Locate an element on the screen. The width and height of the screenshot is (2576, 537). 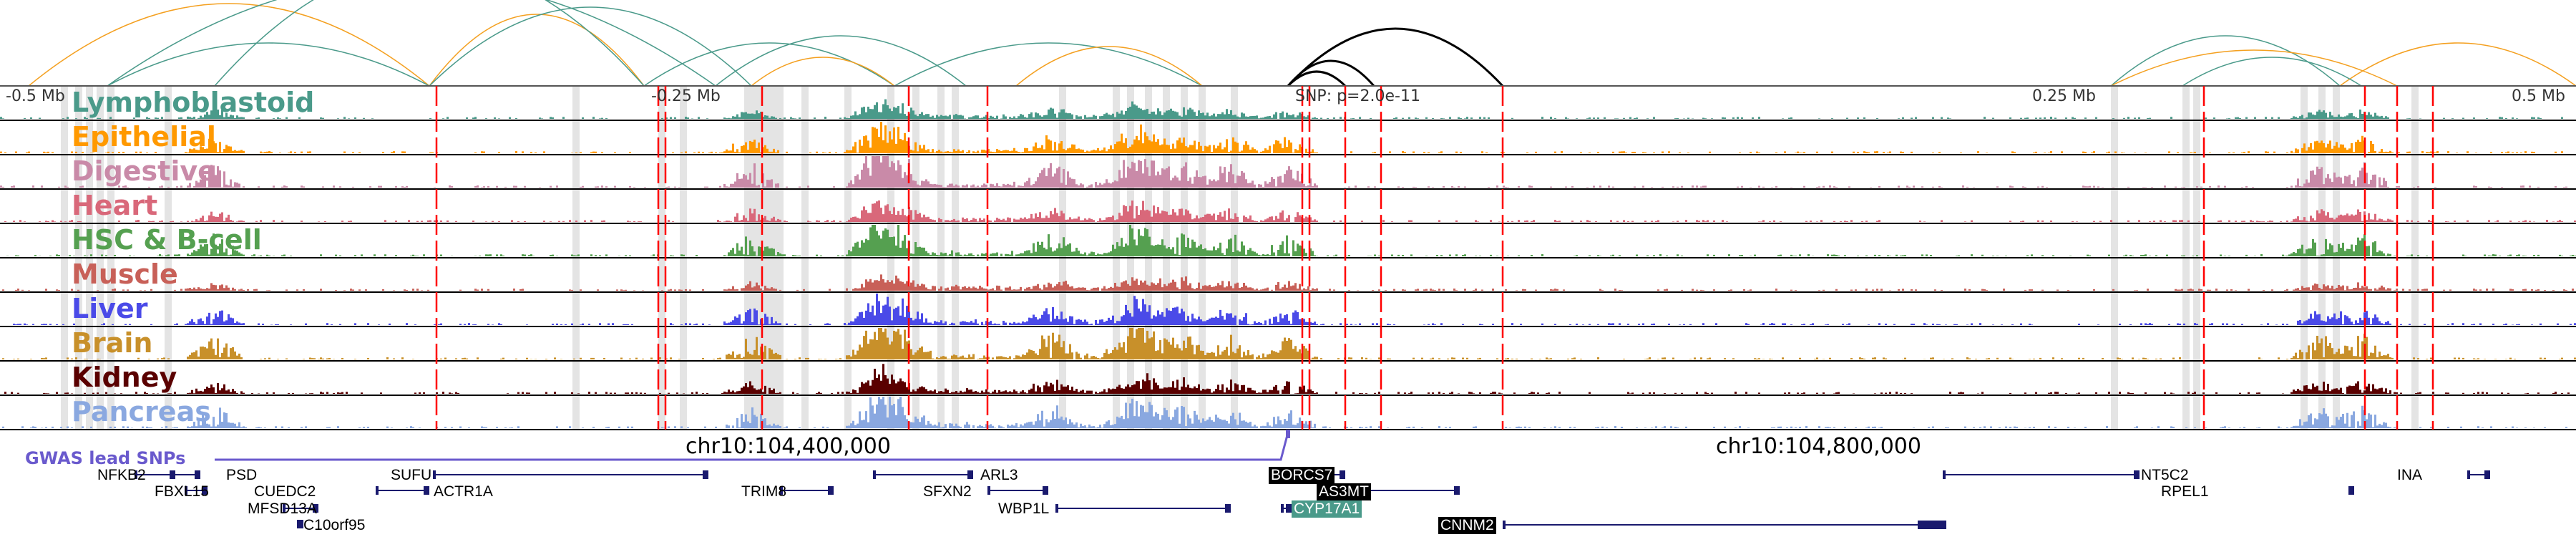
coordinate-label: chr10:104,800,000 is located at coordinates (1818, 446).